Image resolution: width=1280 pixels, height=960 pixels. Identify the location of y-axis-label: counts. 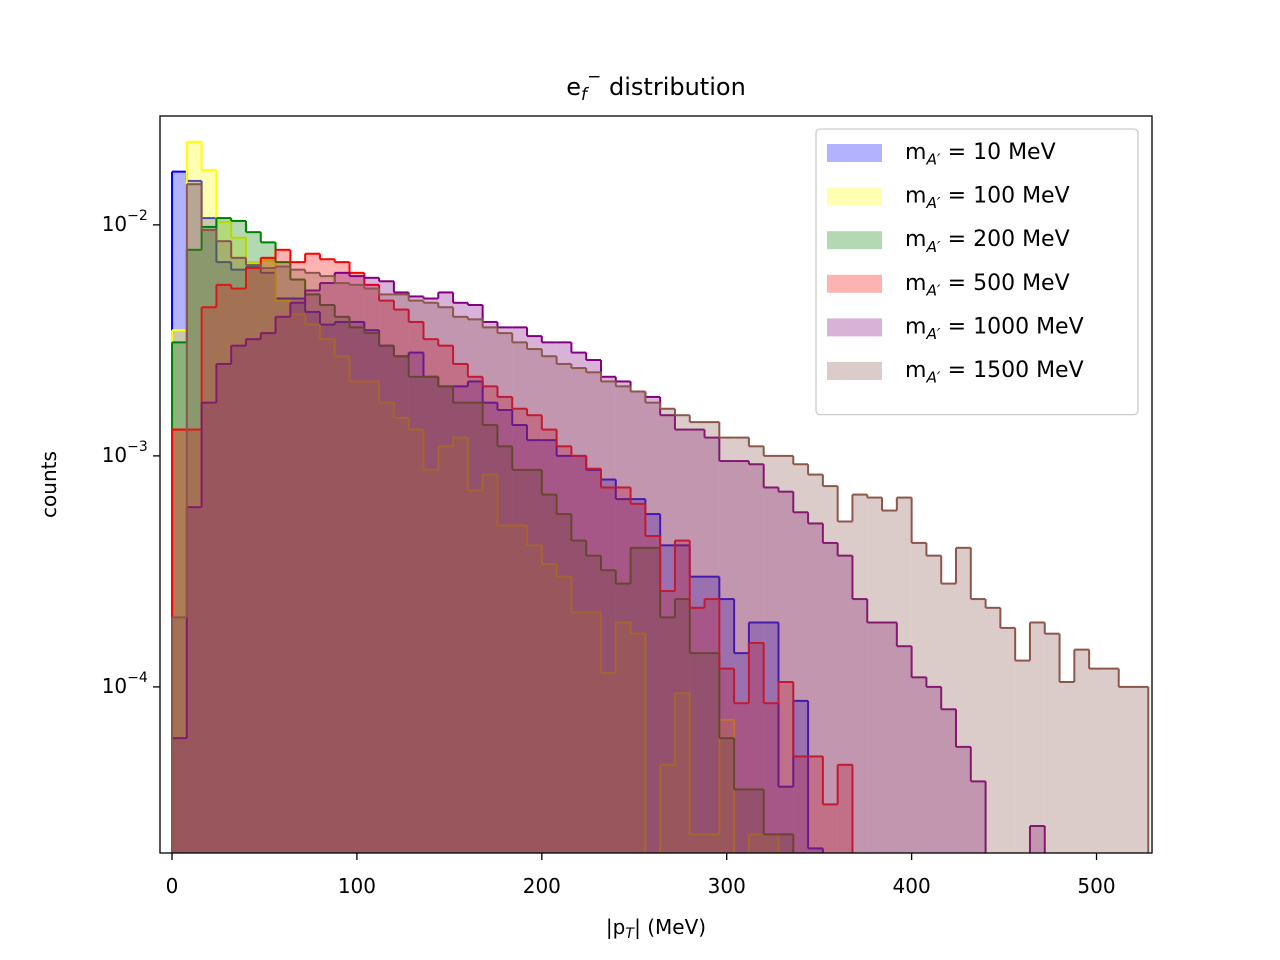
(49, 484).